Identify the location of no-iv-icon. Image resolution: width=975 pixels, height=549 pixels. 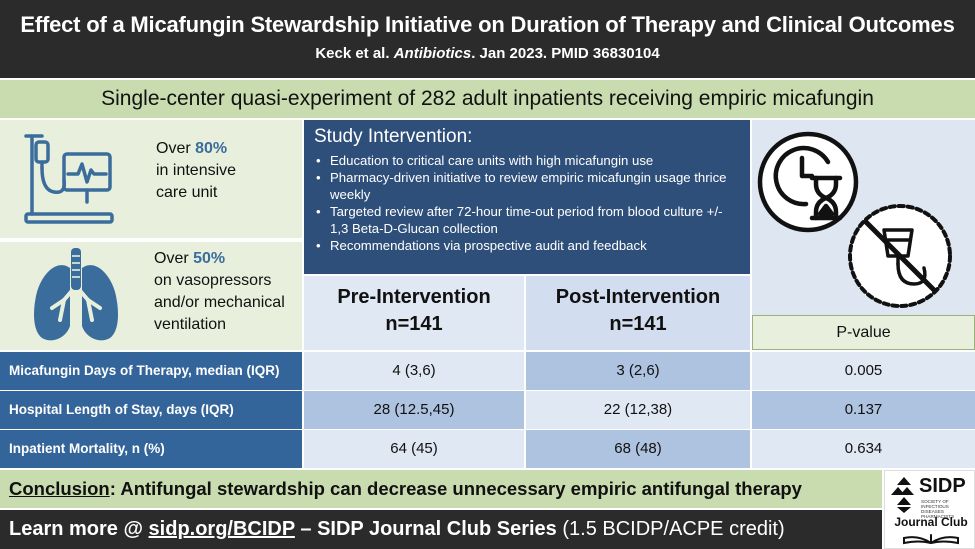
(900, 256).